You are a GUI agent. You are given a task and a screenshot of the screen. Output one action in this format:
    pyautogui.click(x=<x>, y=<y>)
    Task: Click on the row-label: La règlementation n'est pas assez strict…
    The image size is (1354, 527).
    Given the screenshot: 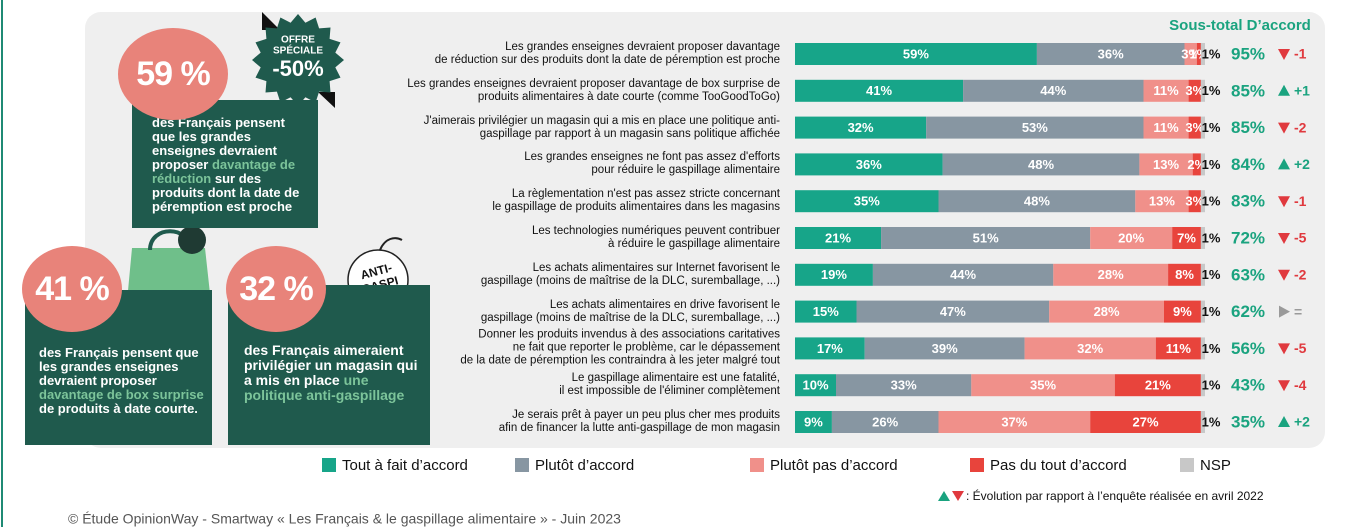 What is the action you would take?
    pyautogui.click(x=636, y=201)
    